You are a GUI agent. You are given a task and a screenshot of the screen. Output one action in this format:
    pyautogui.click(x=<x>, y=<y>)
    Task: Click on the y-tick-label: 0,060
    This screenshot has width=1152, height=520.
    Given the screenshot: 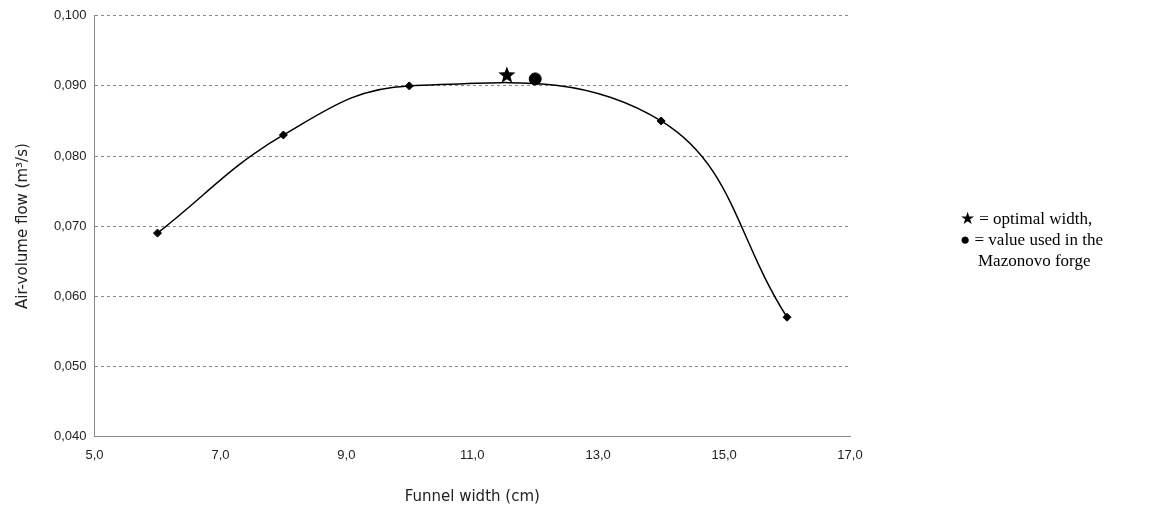 What is the action you would take?
    pyautogui.click(x=70, y=295)
    